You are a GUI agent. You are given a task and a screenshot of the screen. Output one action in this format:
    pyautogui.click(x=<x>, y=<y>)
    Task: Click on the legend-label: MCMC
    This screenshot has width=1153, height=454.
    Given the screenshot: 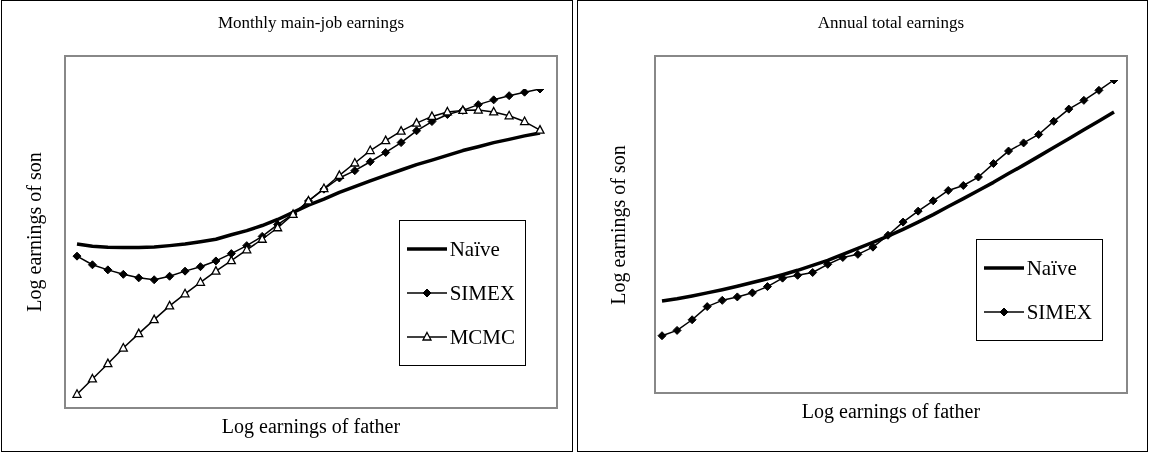 What is the action you would take?
    pyautogui.click(x=482, y=337)
    